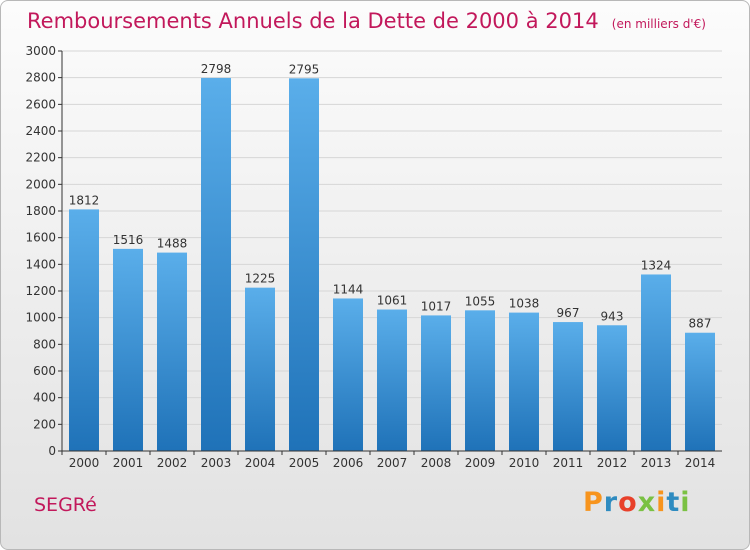  What do you see at coordinates (348, 289) in the screenshot?
I see `data-label-2006: 1144` at bounding box center [348, 289].